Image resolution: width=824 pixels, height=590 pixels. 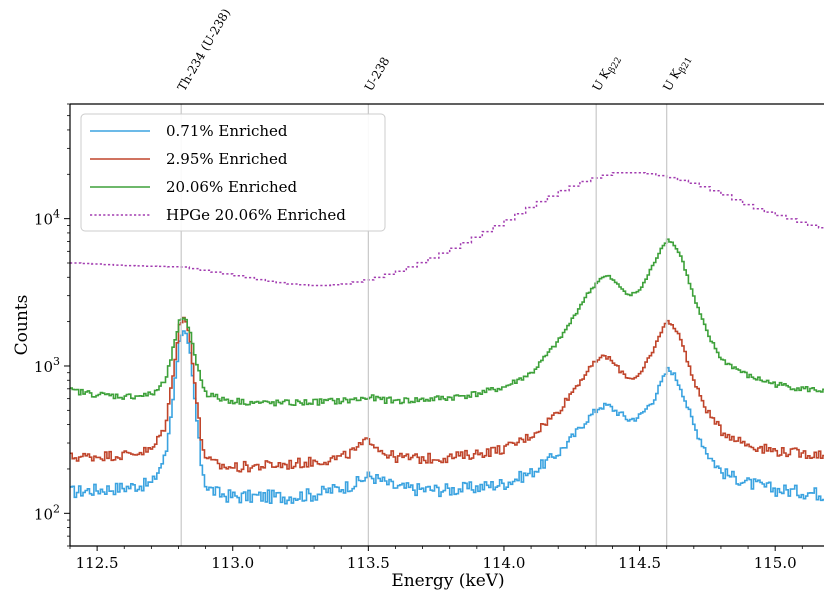 I want to click on x-tick-label-5: 114.5, so click(x=639, y=563).